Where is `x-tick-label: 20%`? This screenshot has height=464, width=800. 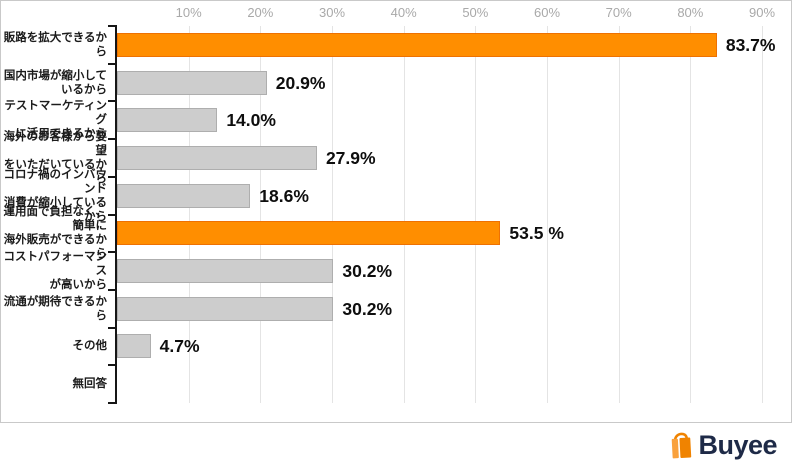
x-tick-label: 20% is located at coordinates (260, 12).